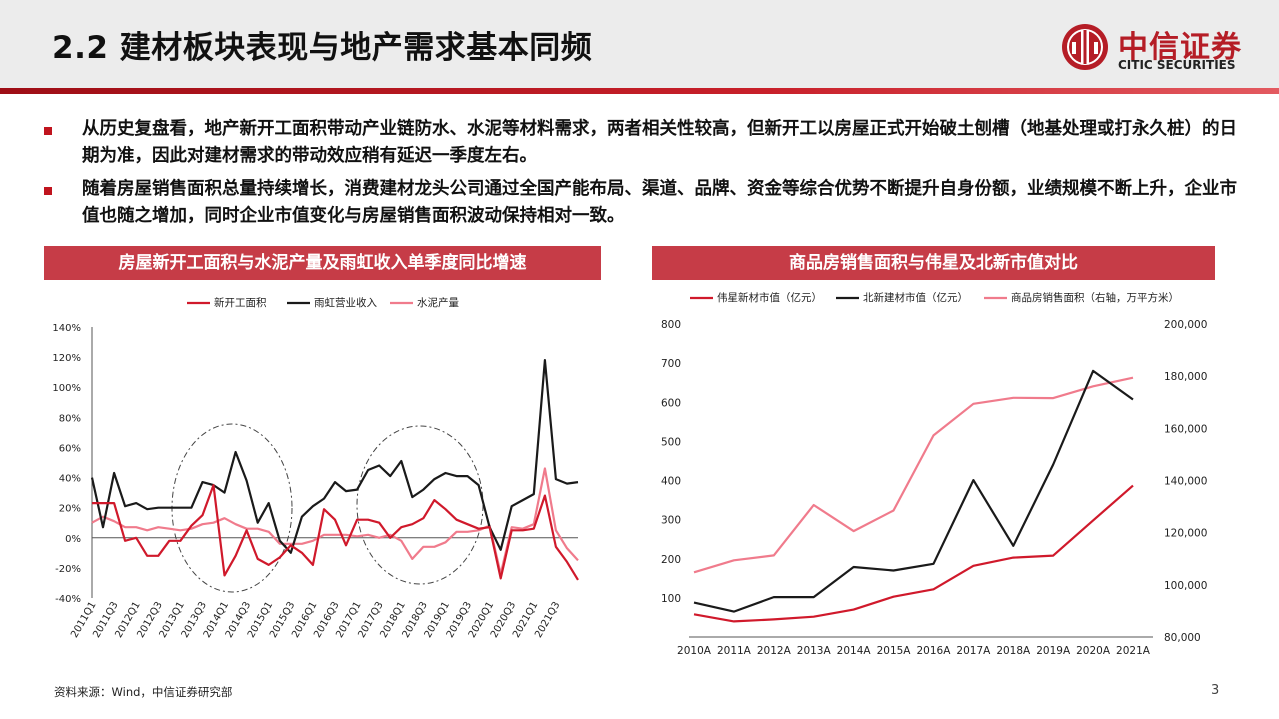 This screenshot has width=1279, height=719. What do you see at coordinates (322, 48) in the screenshot?
I see `slide-title: 2.2 建材板块表现与地产需求基本同频` at bounding box center [322, 48].